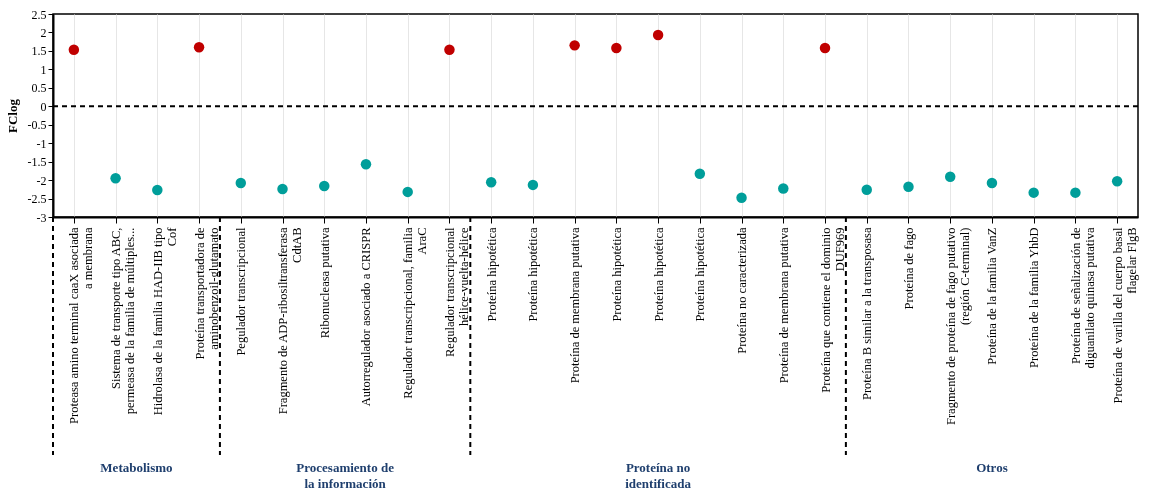 Image resolution: width=1167 pixels, height=495 pixels. What do you see at coordinates (43, 106) in the screenshot?
I see `y-tick-label: 0` at bounding box center [43, 106].